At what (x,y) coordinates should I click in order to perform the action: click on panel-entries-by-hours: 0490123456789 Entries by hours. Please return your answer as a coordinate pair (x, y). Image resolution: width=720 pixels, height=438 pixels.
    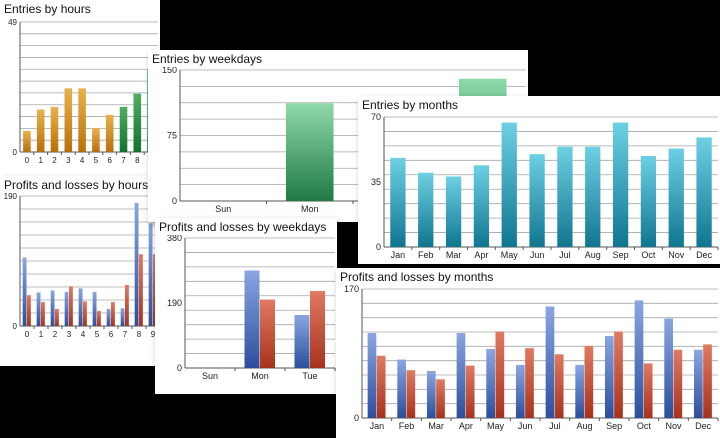
    Looking at the image, I should click on (80, 90).